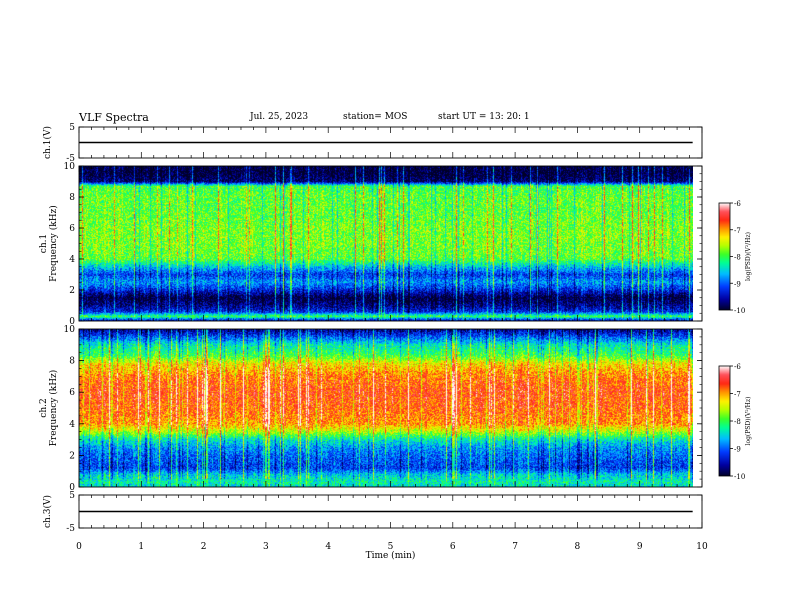 This screenshot has width=792, height=612. I want to click on x-tick-label: 5, so click(391, 547).